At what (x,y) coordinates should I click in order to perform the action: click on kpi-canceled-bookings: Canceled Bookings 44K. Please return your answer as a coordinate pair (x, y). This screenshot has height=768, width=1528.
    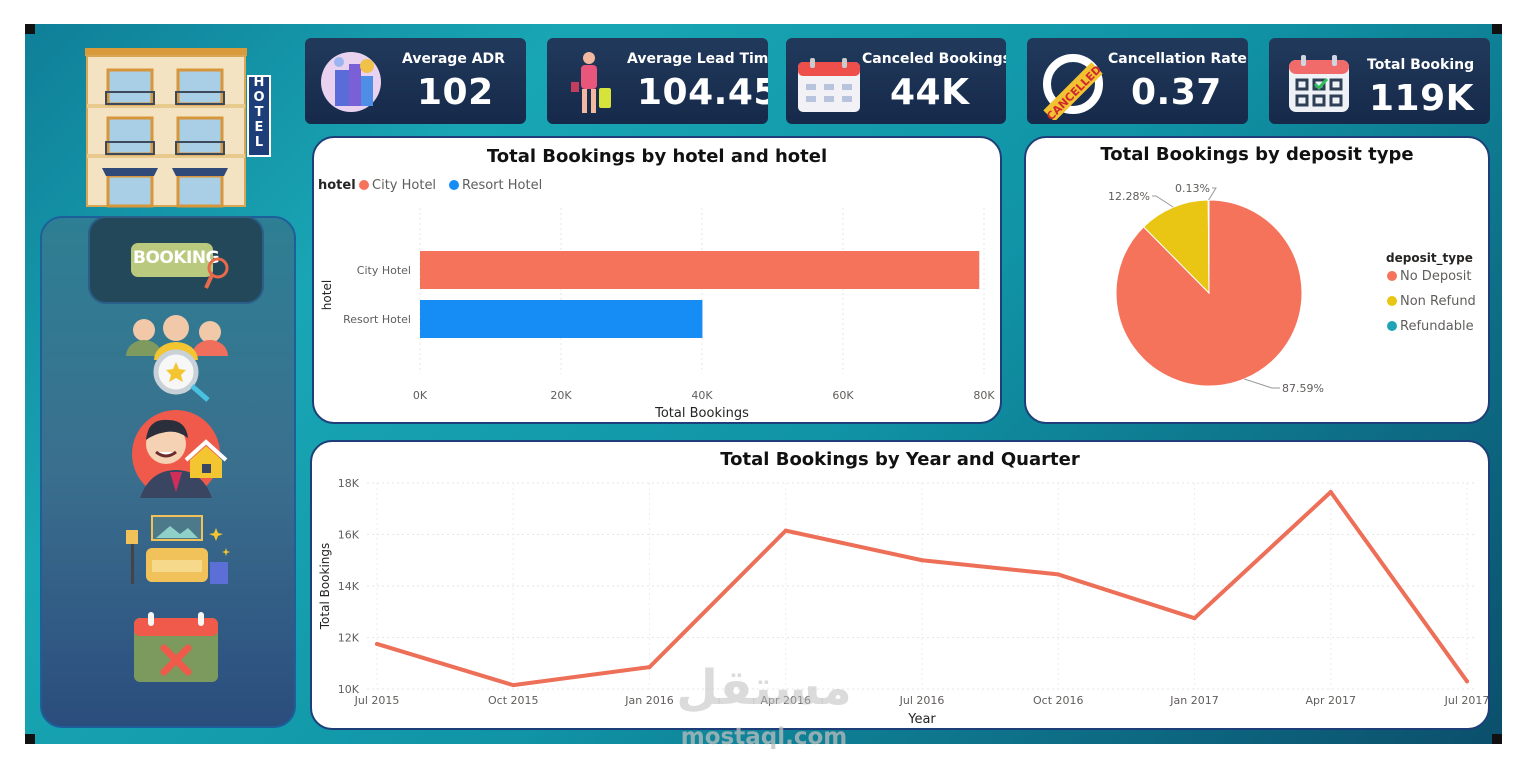
    Looking at the image, I should click on (896, 81).